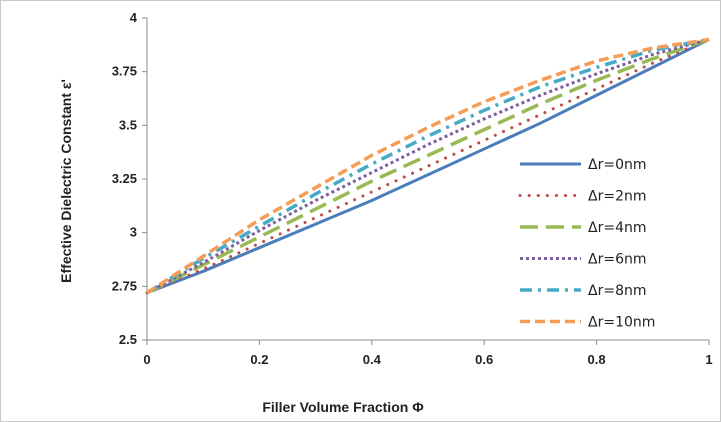 The image size is (721, 422). Describe the element at coordinates (133, 232) in the screenshot. I see `y-tick-label: 3` at that location.